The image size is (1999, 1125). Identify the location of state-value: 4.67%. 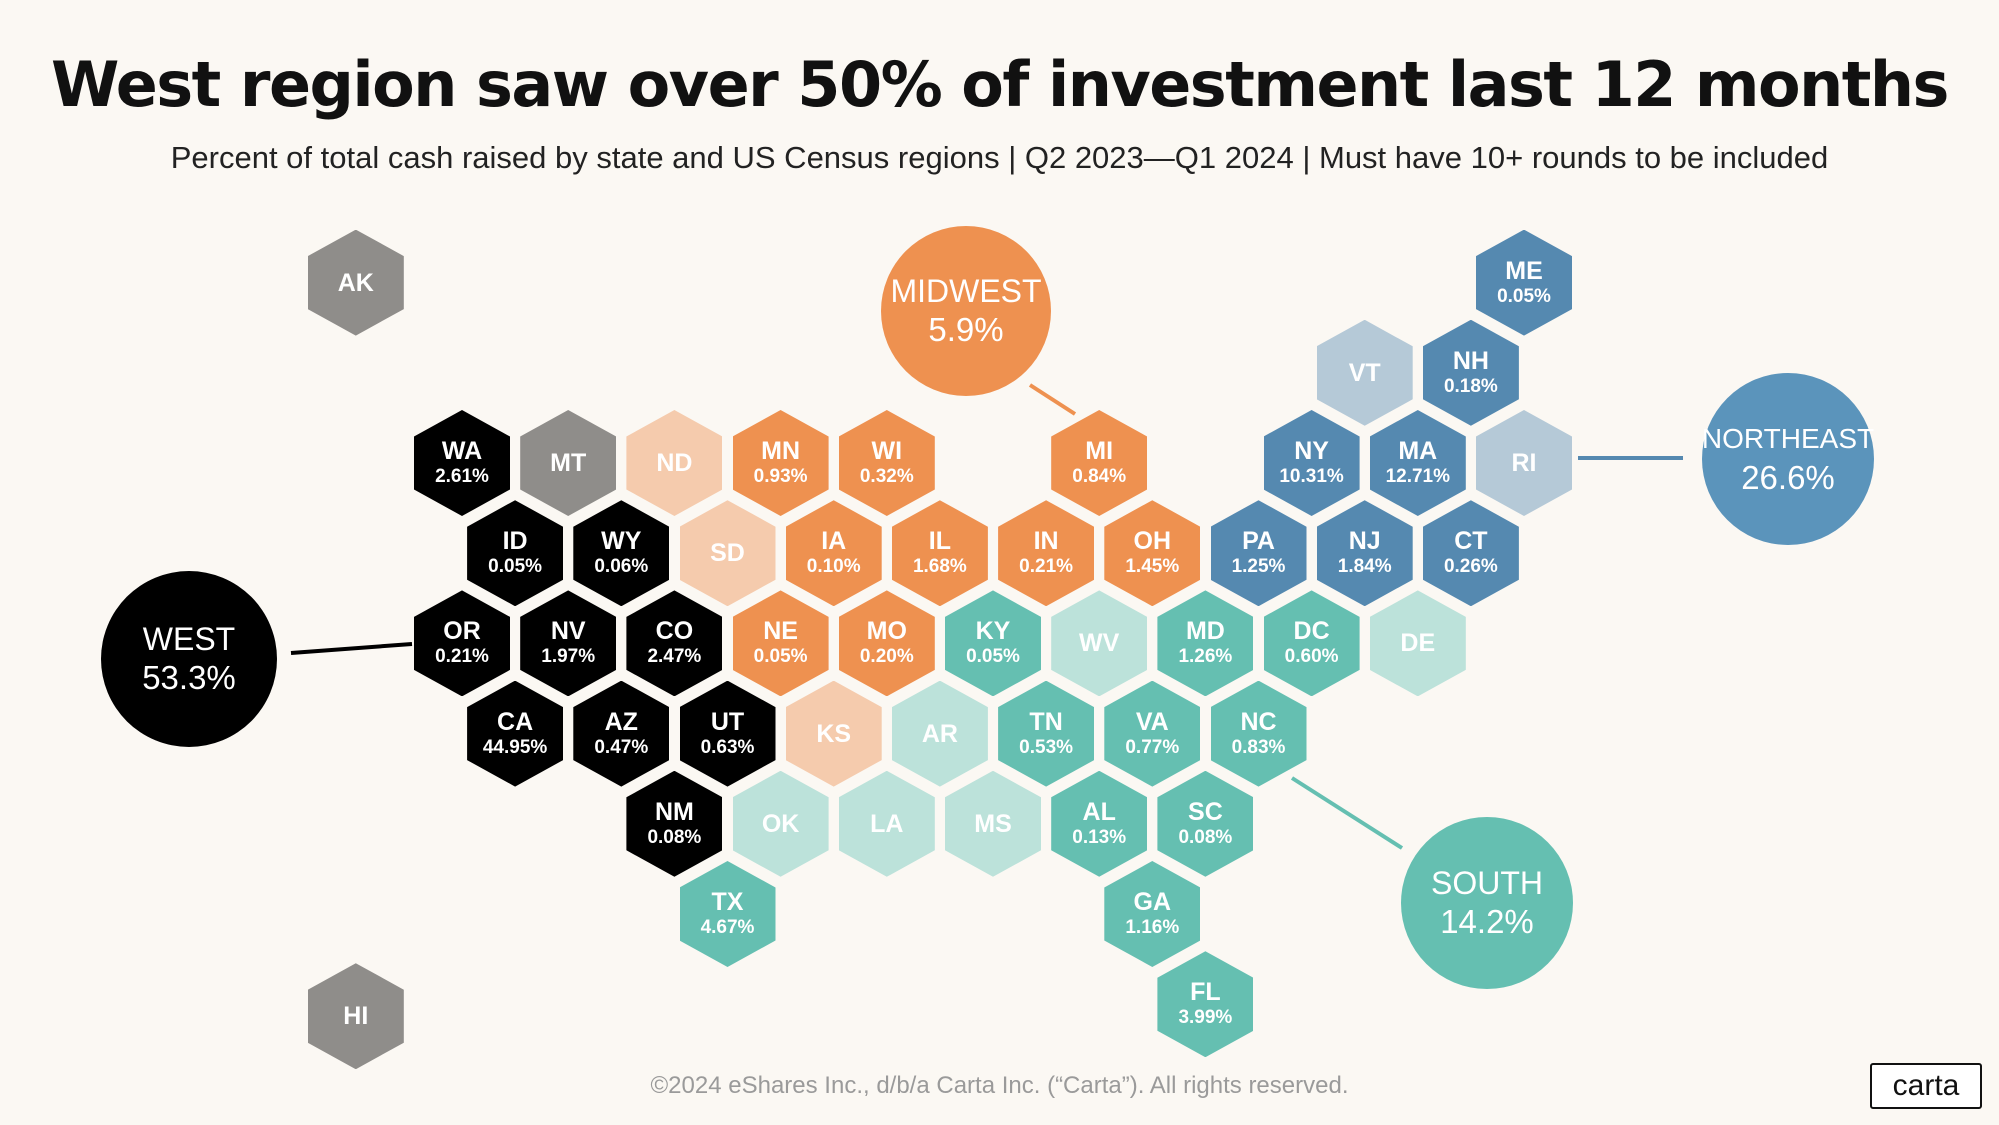
(727, 927).